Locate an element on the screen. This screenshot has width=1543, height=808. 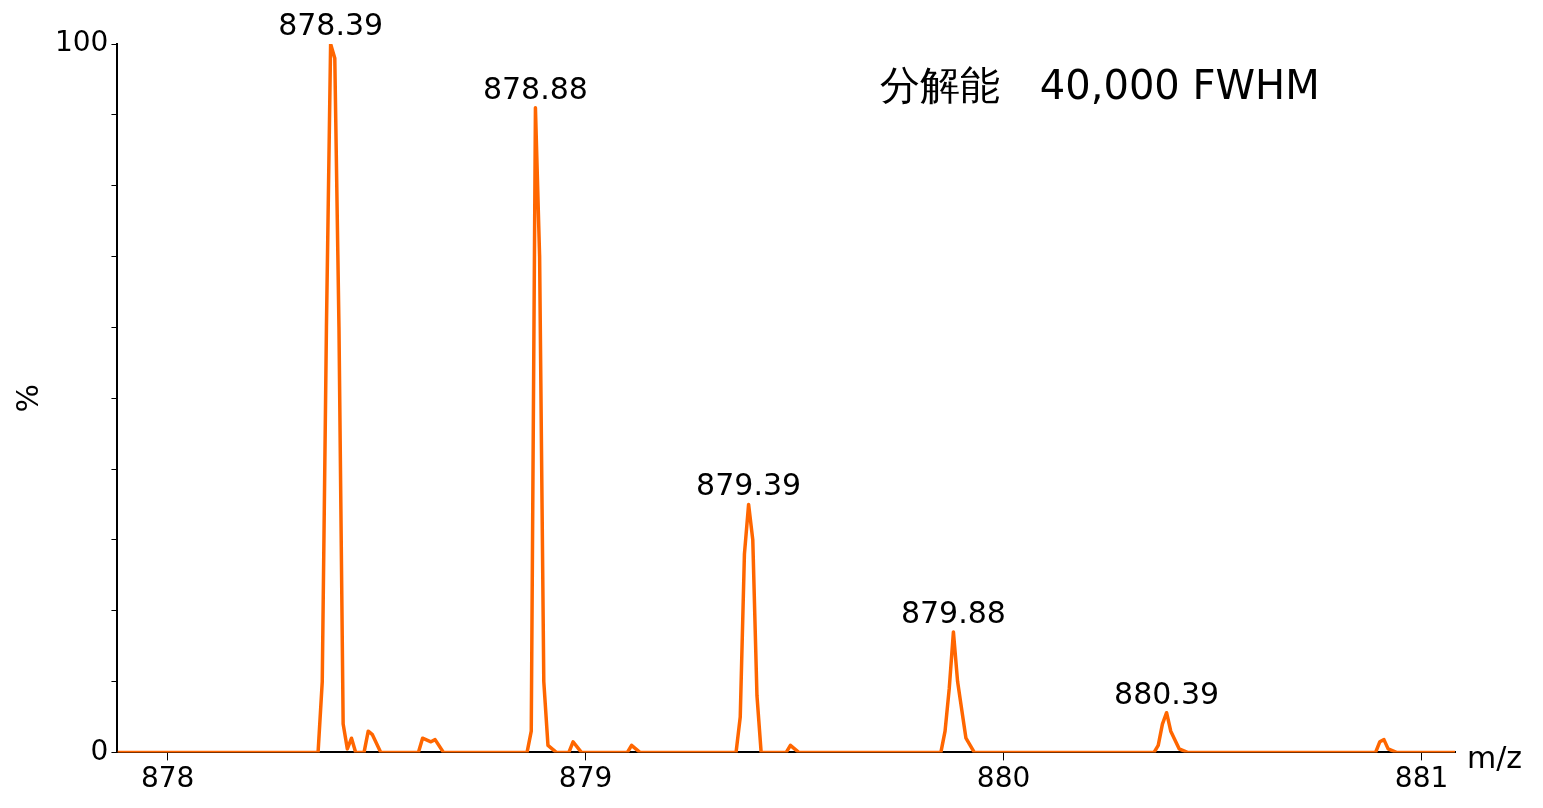
x-tick-label: 880 is located at coordinates (1003, 778).